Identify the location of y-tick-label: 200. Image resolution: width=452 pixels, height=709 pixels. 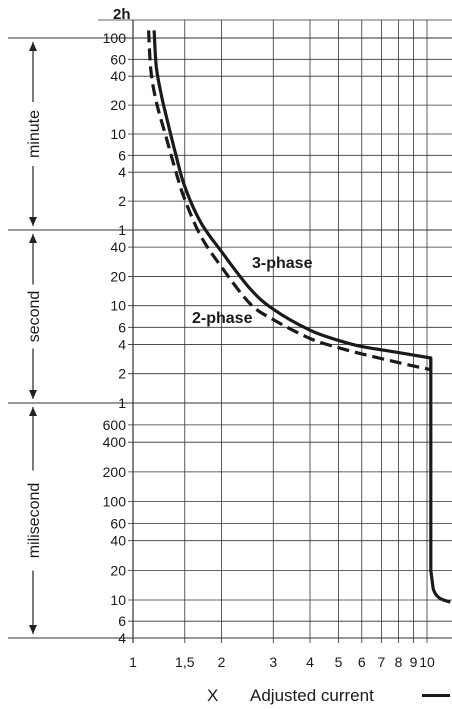
(115, 472).